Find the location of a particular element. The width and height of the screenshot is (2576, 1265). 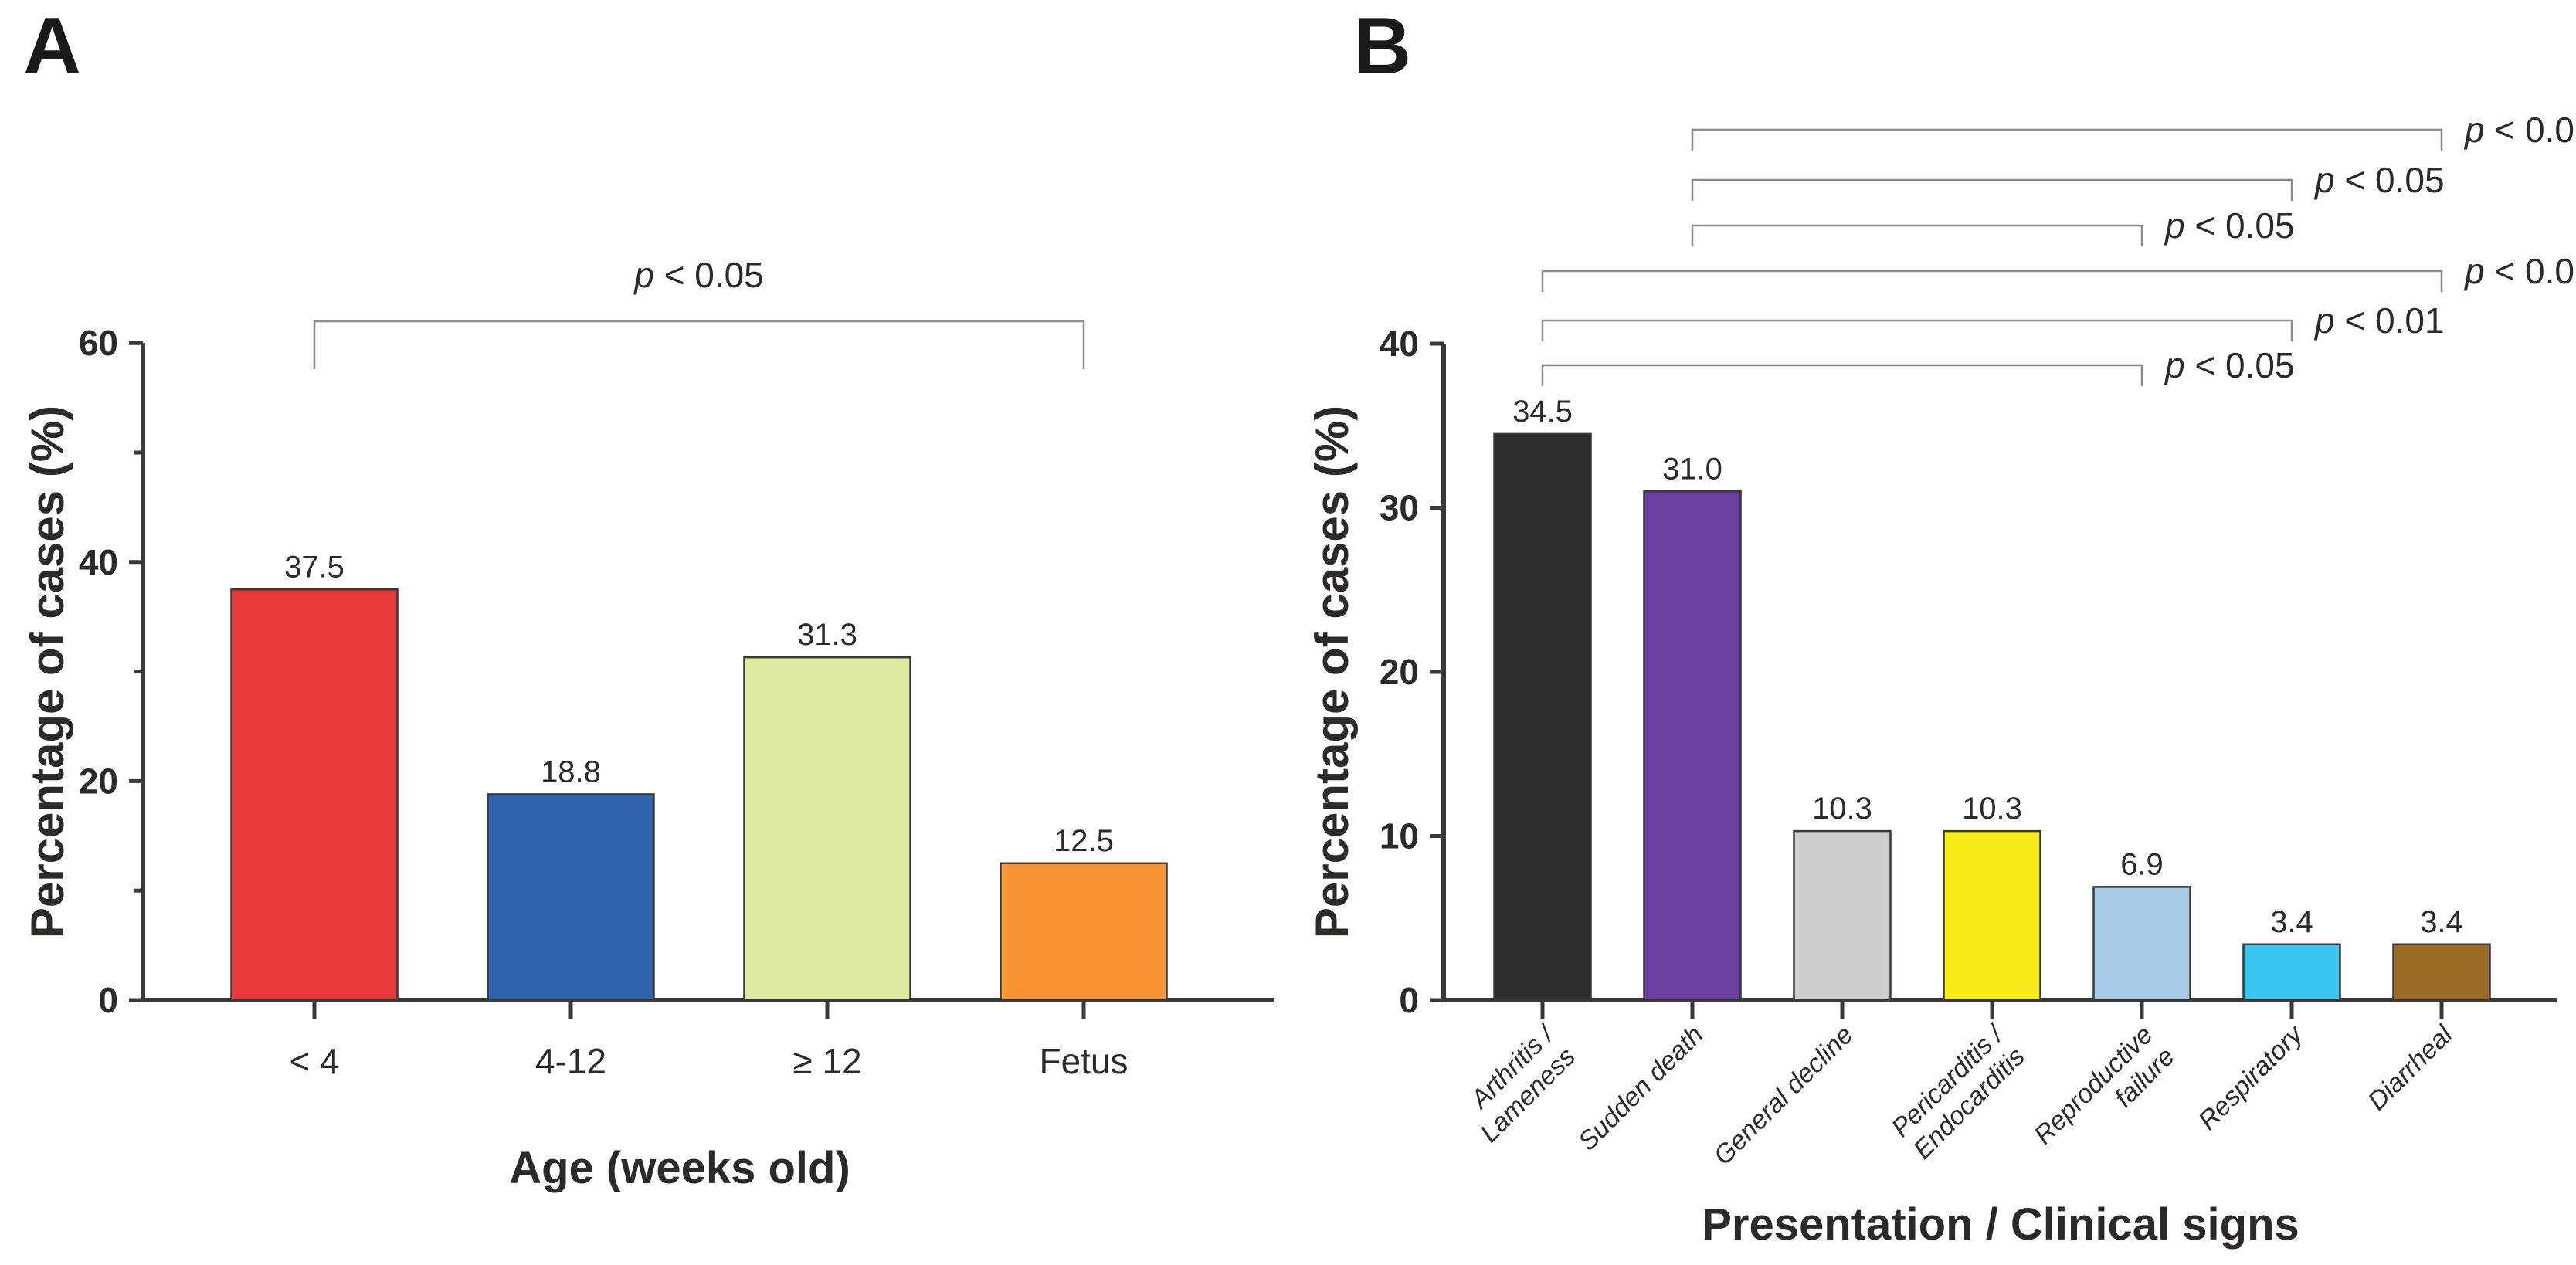

value-label-arthritis-lameness: 34.5 is located at coordinates (1543, 412).